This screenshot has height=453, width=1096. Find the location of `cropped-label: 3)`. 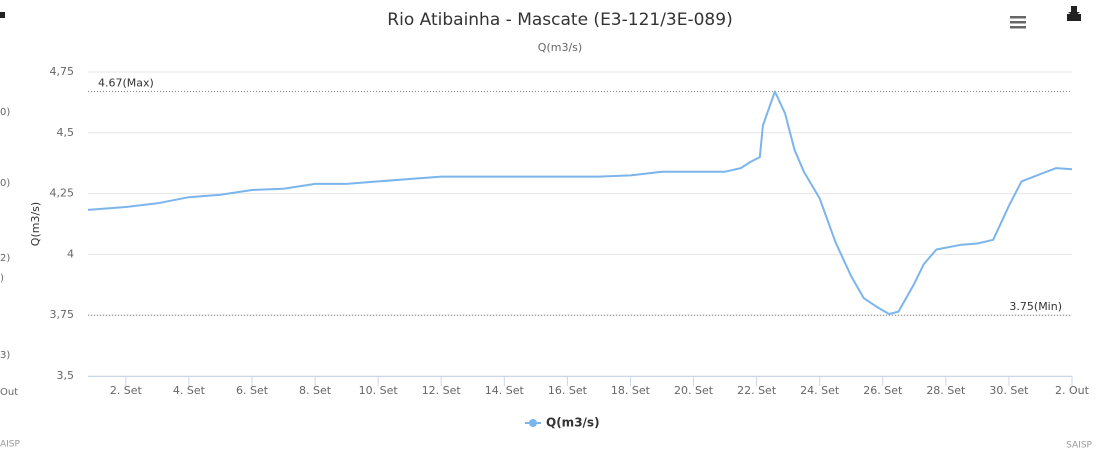

cropped-label: 3) is located at coordinates (5, 355).